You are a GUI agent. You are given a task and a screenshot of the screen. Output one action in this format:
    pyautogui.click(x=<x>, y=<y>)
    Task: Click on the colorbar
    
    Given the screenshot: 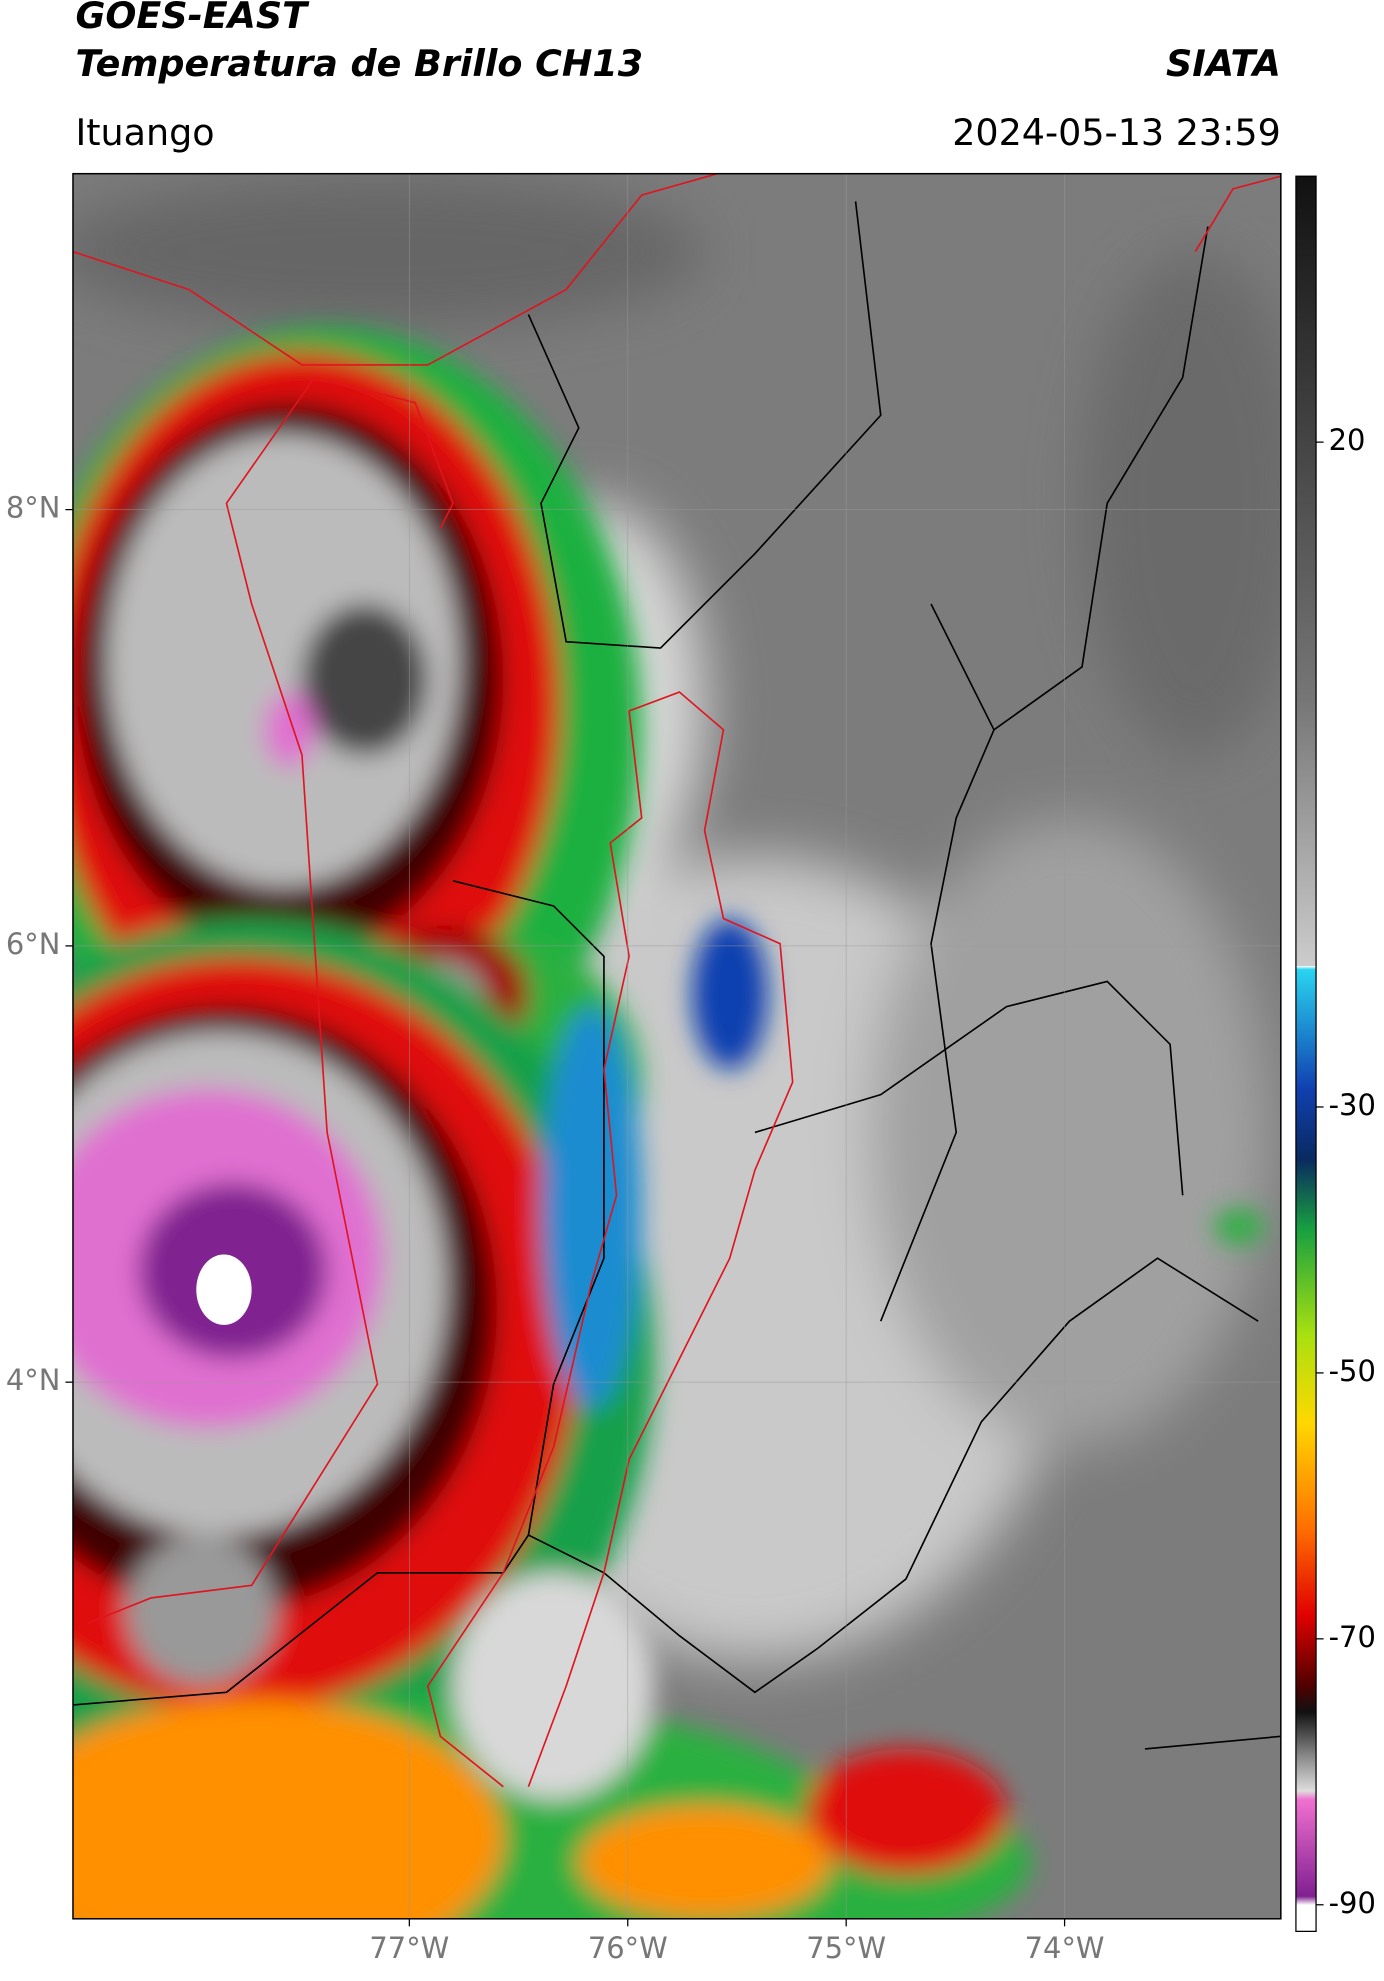 What is the action you would take?
    pyautogui.click(x=1306, y=1053)
    